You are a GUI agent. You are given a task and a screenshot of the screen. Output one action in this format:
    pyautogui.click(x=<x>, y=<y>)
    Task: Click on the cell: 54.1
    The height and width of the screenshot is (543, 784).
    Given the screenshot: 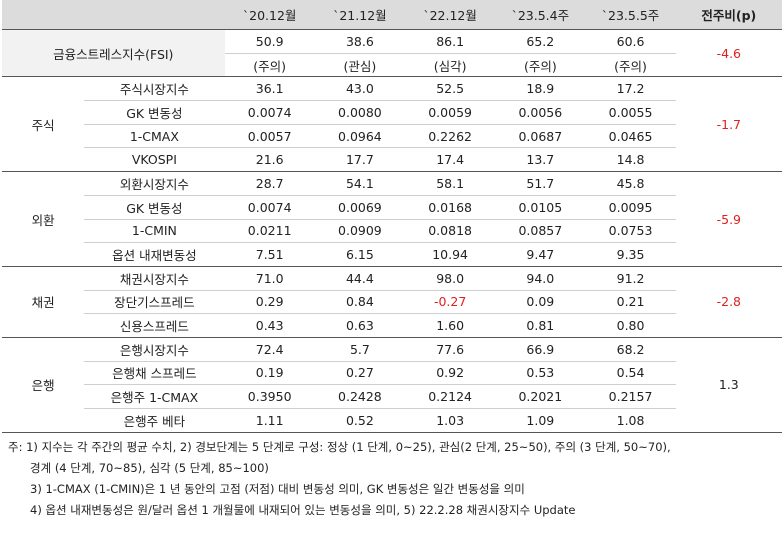 What is the action you would take?
    pyautogui.click(x=359, y=183)
    